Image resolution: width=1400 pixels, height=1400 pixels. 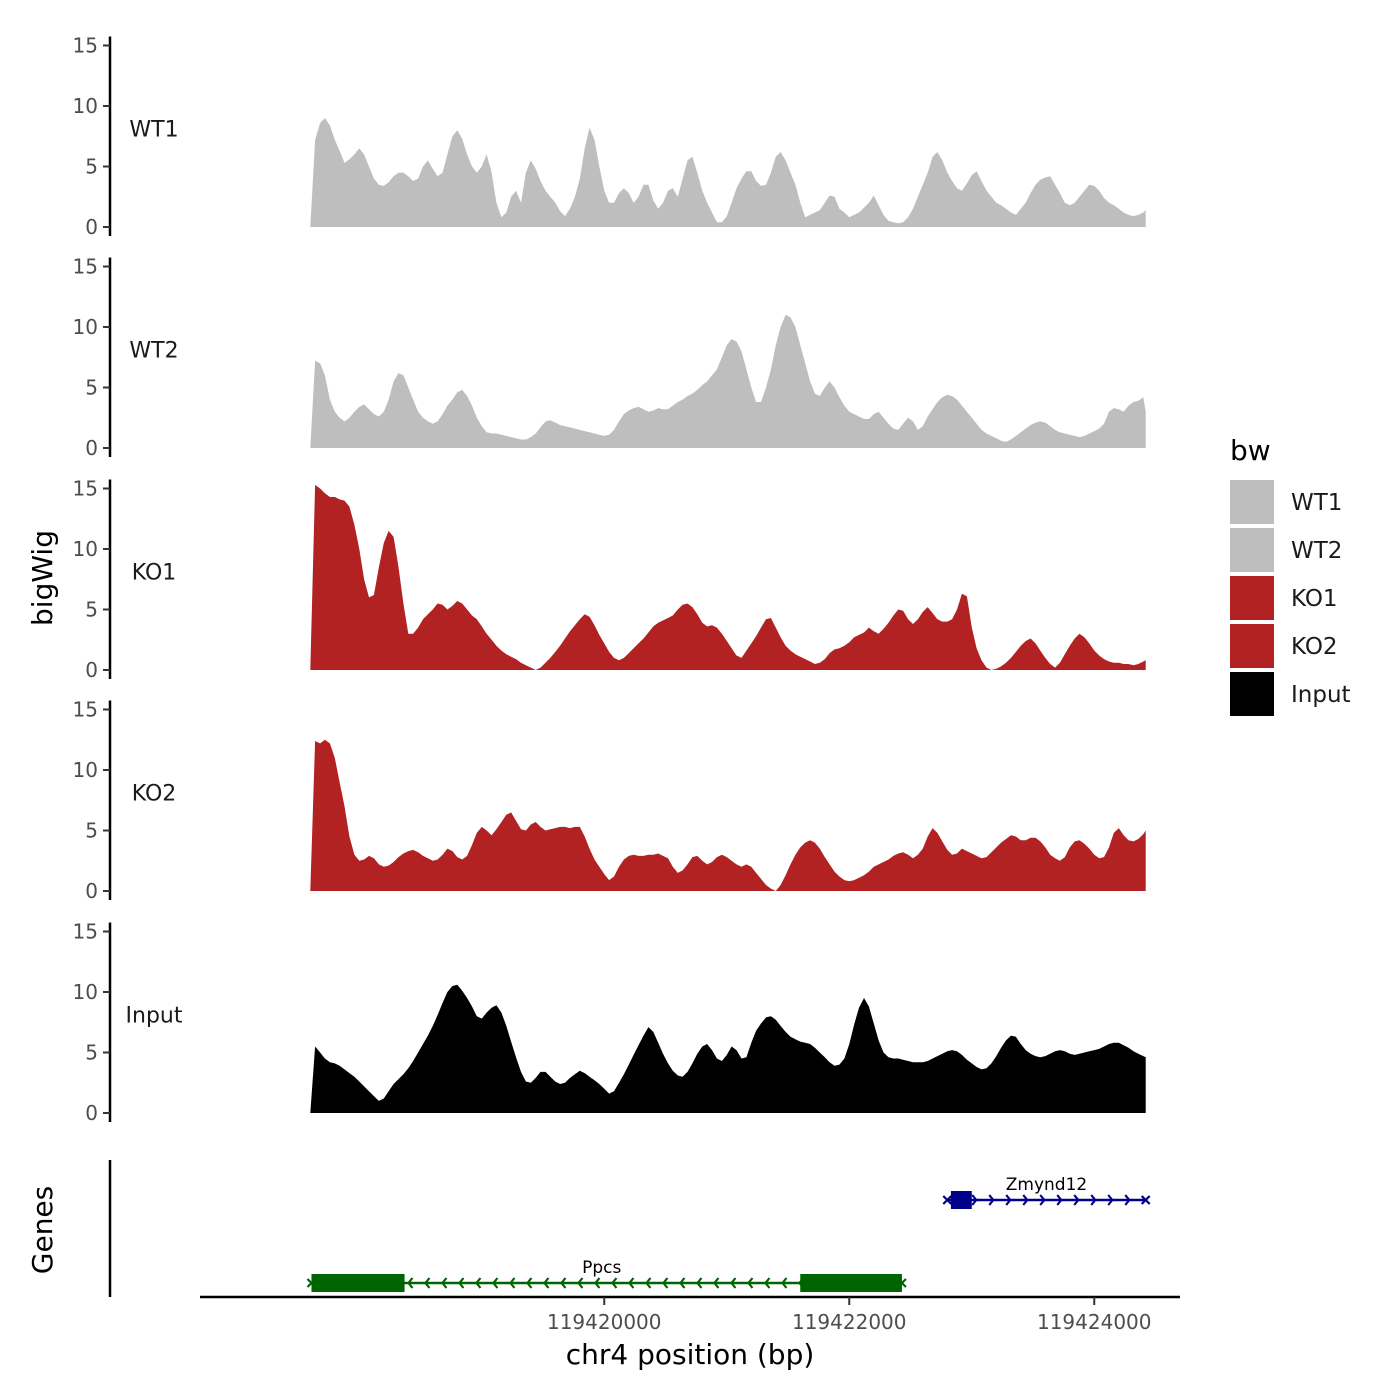 What do you see at coordinates (154, 1015) in the screenshot?
I see `track-label: Input` at bounding box center [154, 1015].